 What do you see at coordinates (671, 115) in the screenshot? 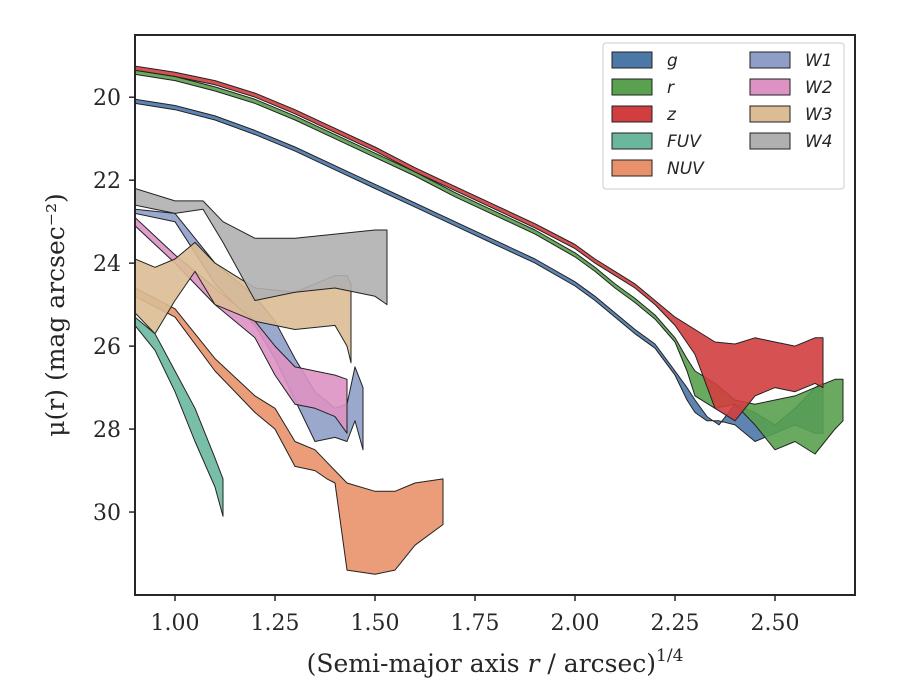
I see `legend-label-z: z` at bounding box center [671, 115].